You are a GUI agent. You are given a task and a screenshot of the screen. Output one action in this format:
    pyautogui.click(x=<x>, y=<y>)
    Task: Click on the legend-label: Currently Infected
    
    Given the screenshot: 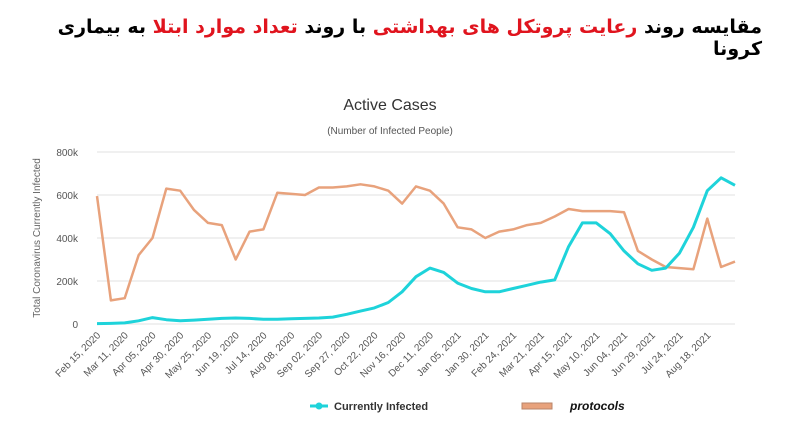 What is the action you would take?
    pyautogui.click(x=381, y=407)
    